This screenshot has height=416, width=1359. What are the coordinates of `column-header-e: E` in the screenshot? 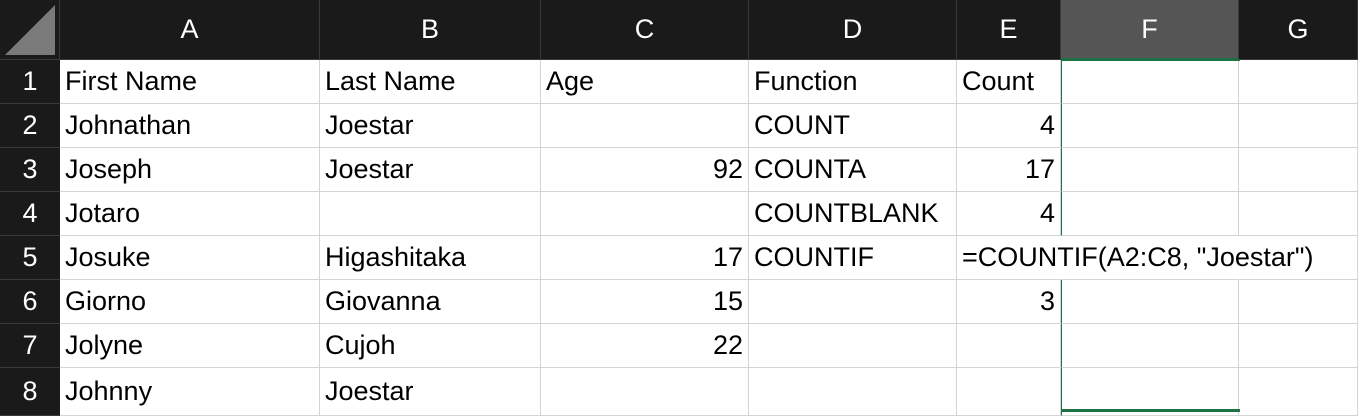 It's located at (1009, 30).